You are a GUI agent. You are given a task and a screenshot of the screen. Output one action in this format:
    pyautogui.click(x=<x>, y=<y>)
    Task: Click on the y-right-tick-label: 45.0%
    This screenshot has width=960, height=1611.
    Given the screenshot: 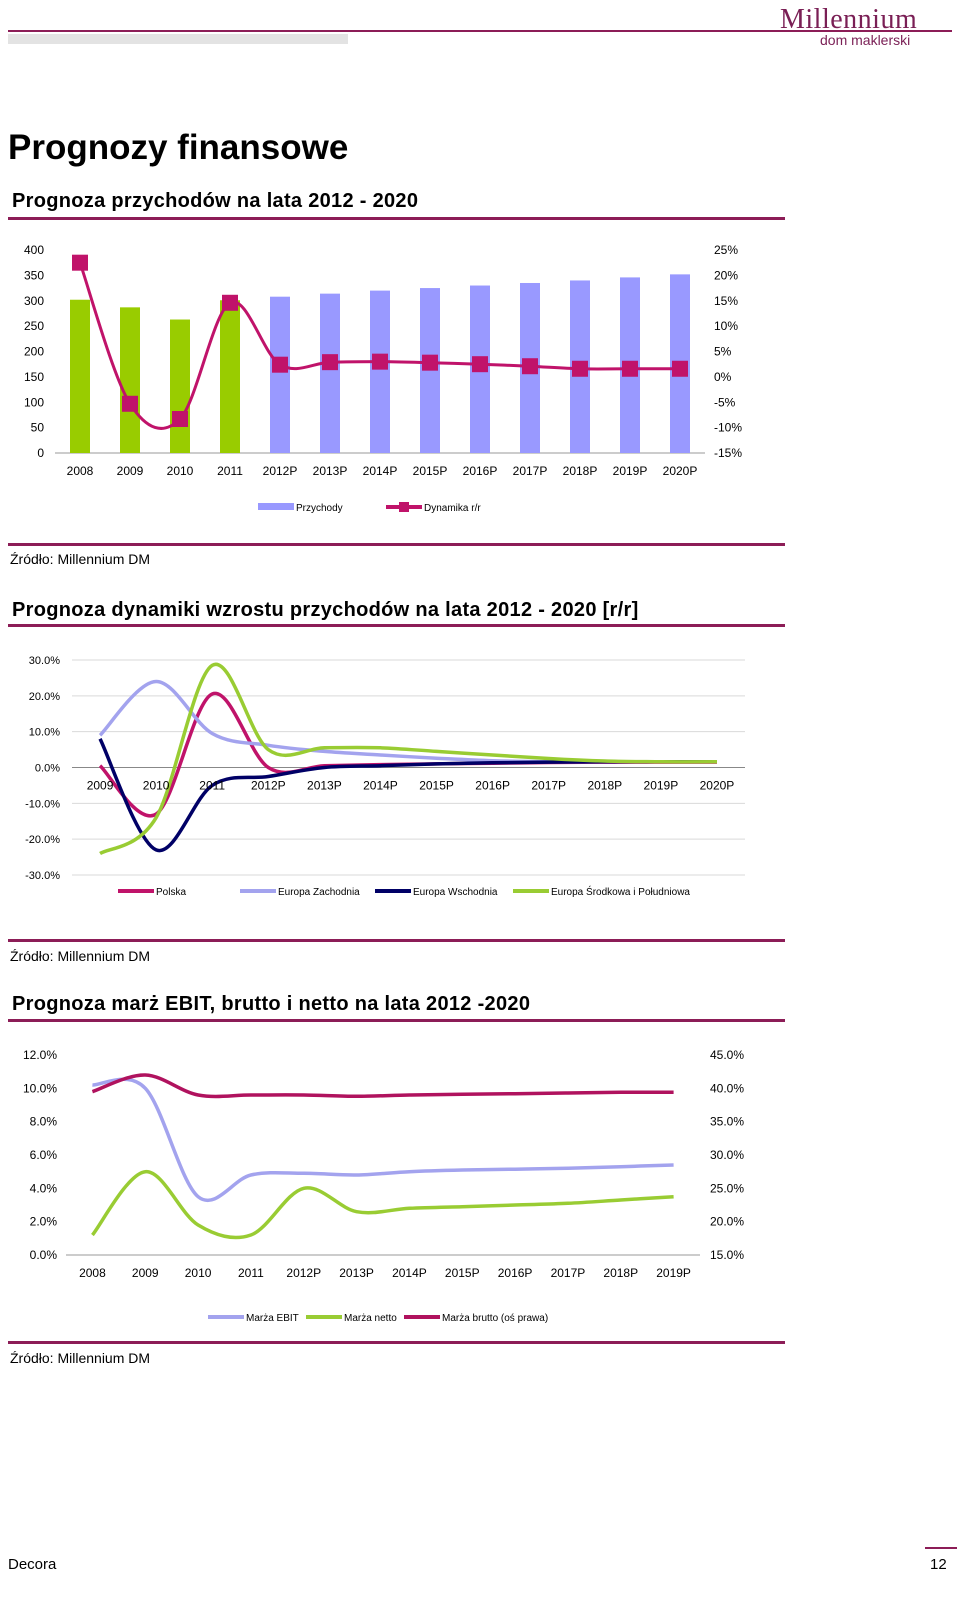 What is the action you would take?
    pyautogui.click(x=727, y=1055)
    